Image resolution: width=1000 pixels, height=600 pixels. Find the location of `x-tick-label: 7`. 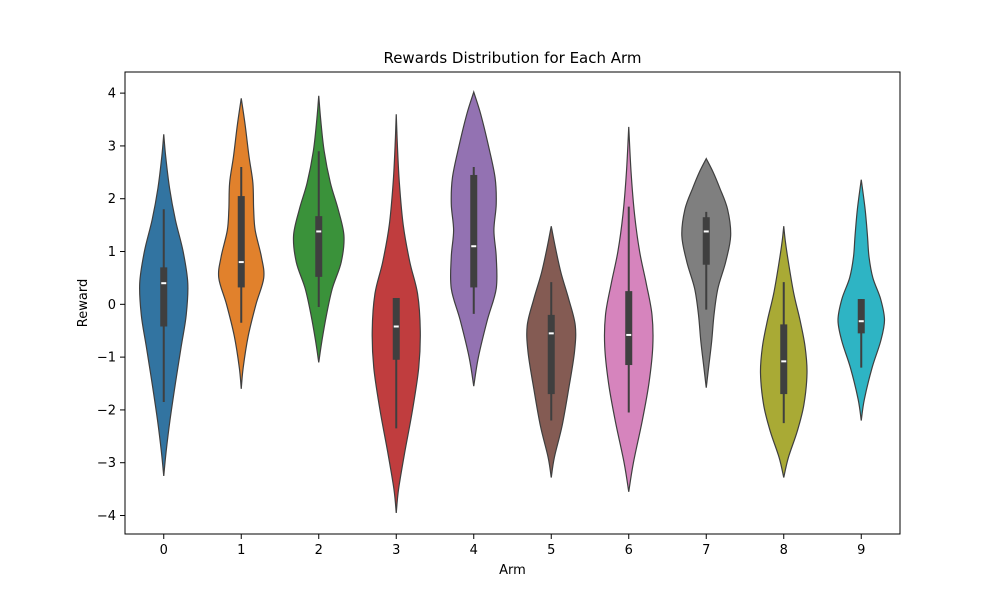

x-tick-label: 7 is located at coordinates (706, 550).